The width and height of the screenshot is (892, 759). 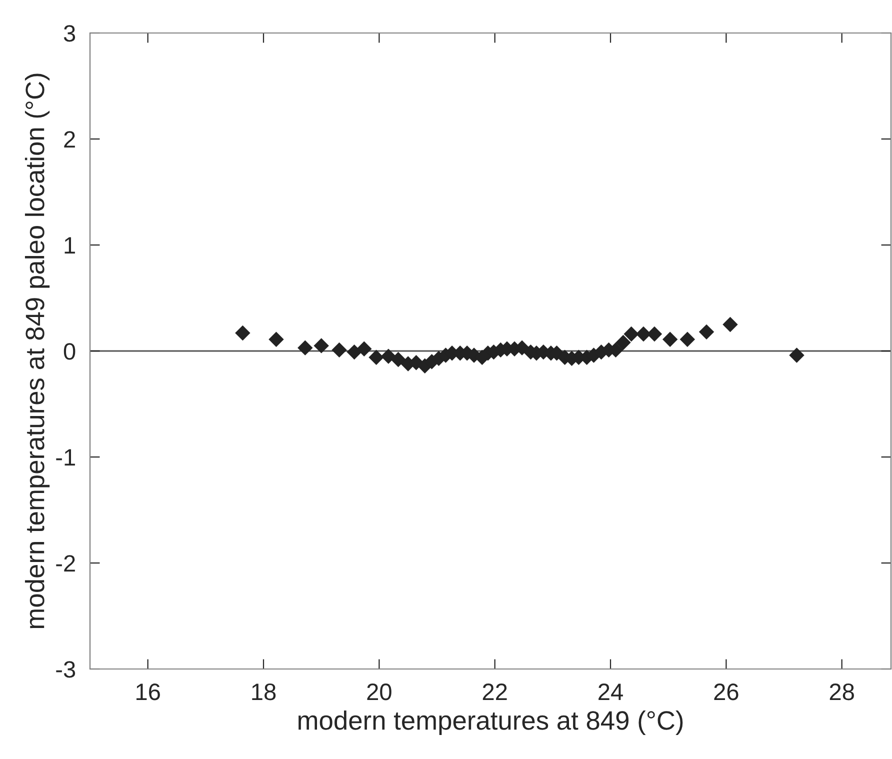 I want to click on x-tick-label: 16, so click(x=148, y=692).